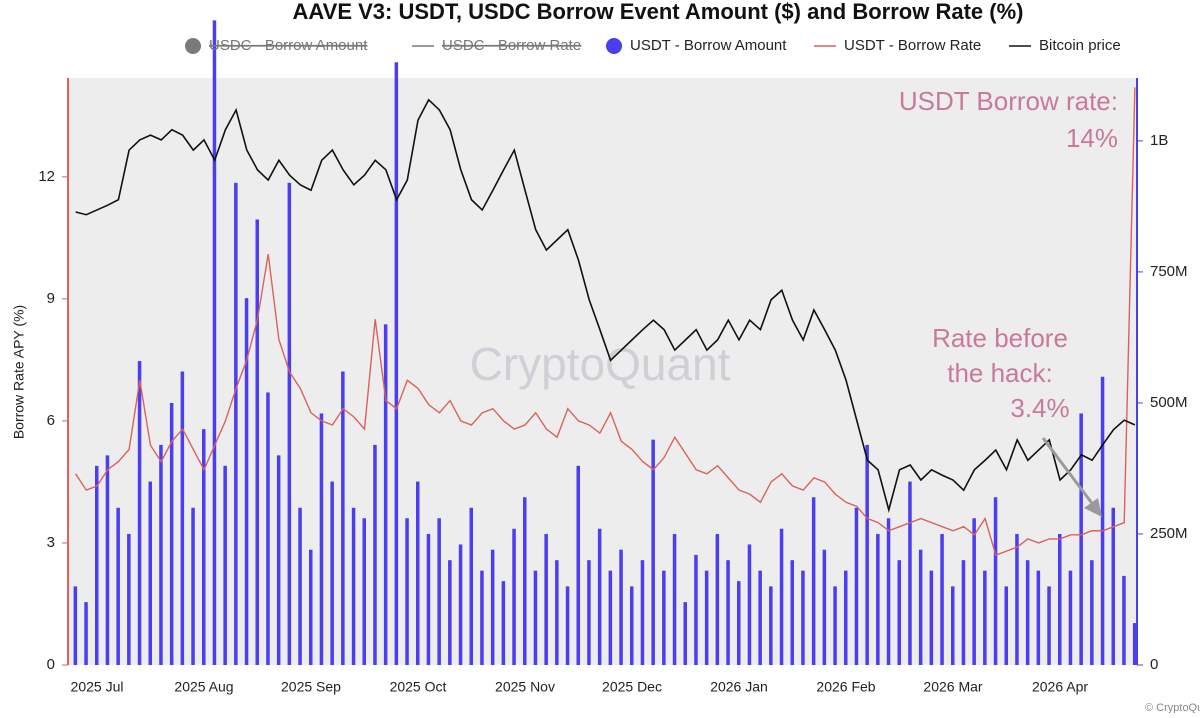 Image resolution: width=1200 pixels, height=718 pixels. Describe the element at coordinates (1008, 101) in the screenshot. I see `annotation: USDT Borrow rate:` at that location.